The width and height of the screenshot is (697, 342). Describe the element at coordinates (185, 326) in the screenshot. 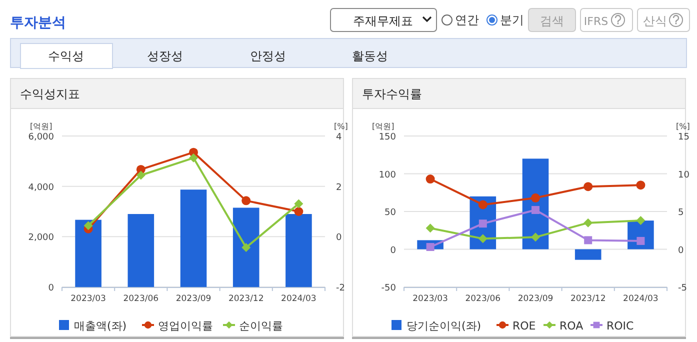

I see `legend-label: 영업이익률` at that location.